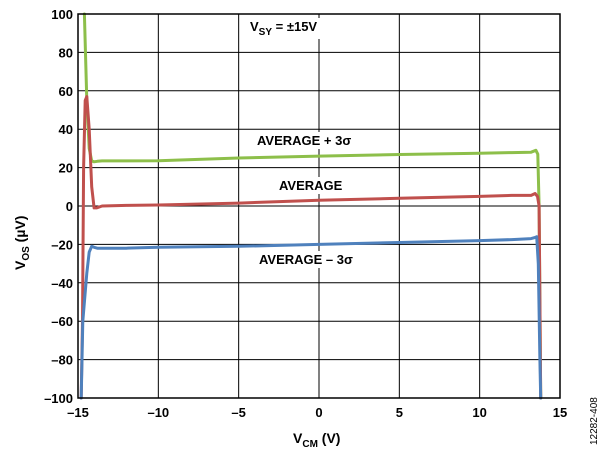 The width and height of the screenshot is (605, 452). I want to click on x-tick-labels: –15 –10 –5 0 5 10 15, so click(317, 412).